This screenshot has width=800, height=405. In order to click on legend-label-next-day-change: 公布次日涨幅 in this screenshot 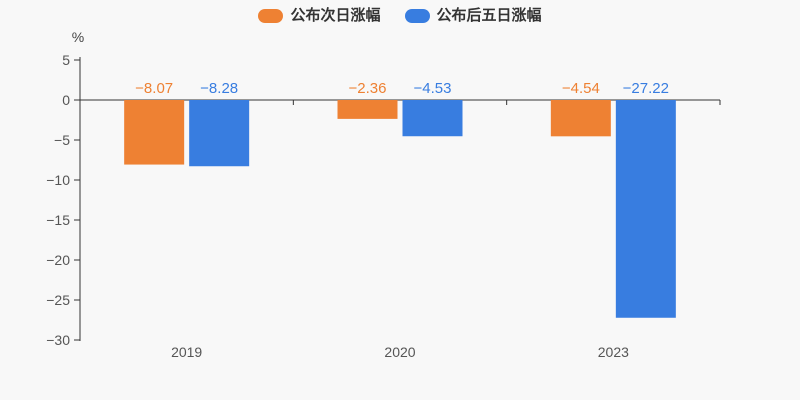, I will do `click(335, 15)`.